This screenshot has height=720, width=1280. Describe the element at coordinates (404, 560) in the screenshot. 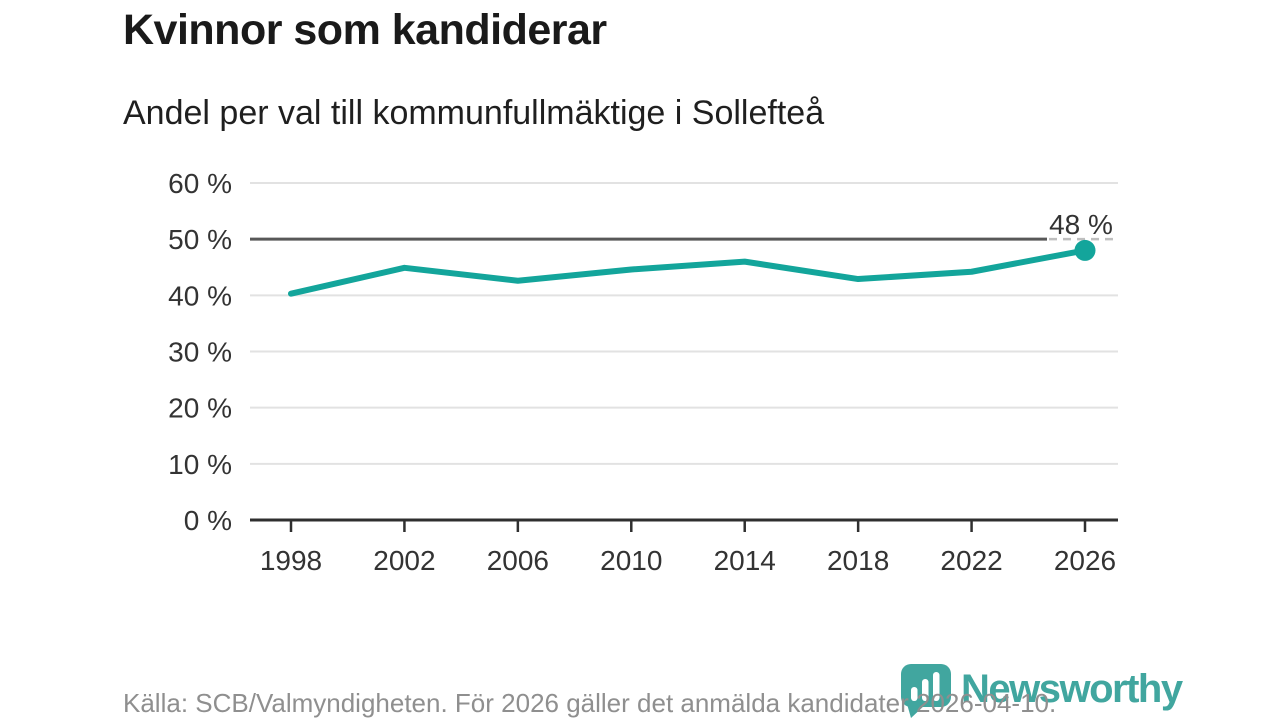

I see `x-tick-label: 2002` at that location.